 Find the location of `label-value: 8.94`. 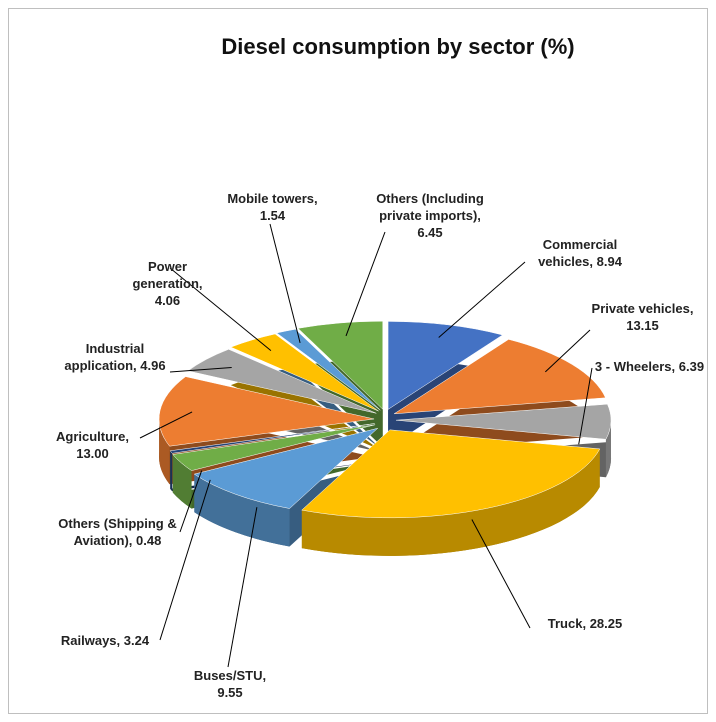

label-value: 8.94 is located at coordinates (609, 261).